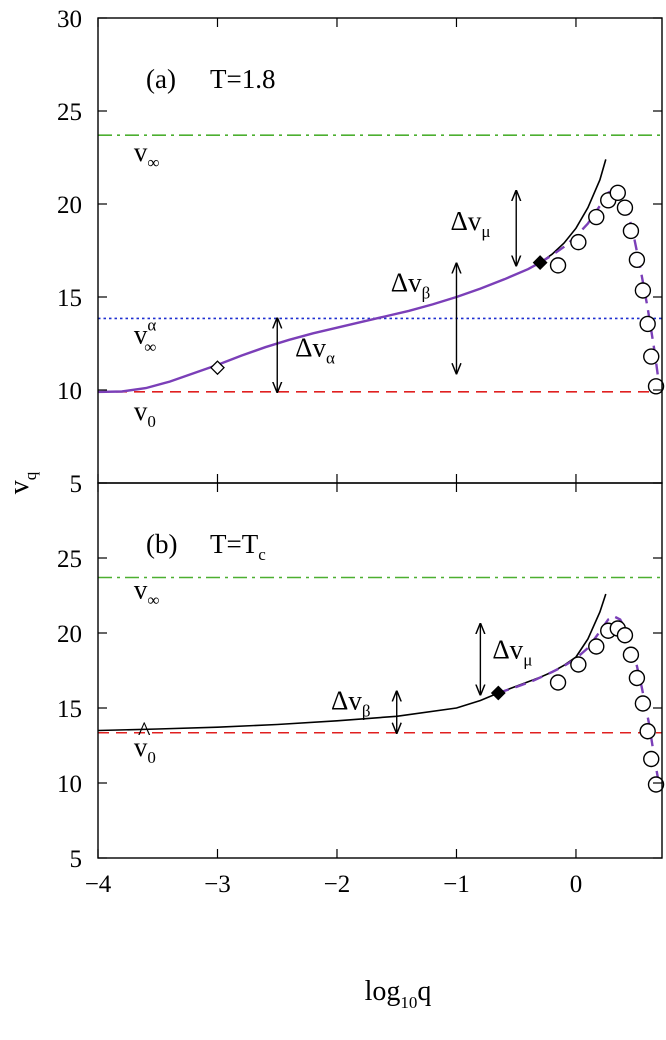 The image size is (666, 1040). What do you see at coordinates (161, 544) in the screenshot?
I see `panel-label: (b)` at bounding box center [161, 544].